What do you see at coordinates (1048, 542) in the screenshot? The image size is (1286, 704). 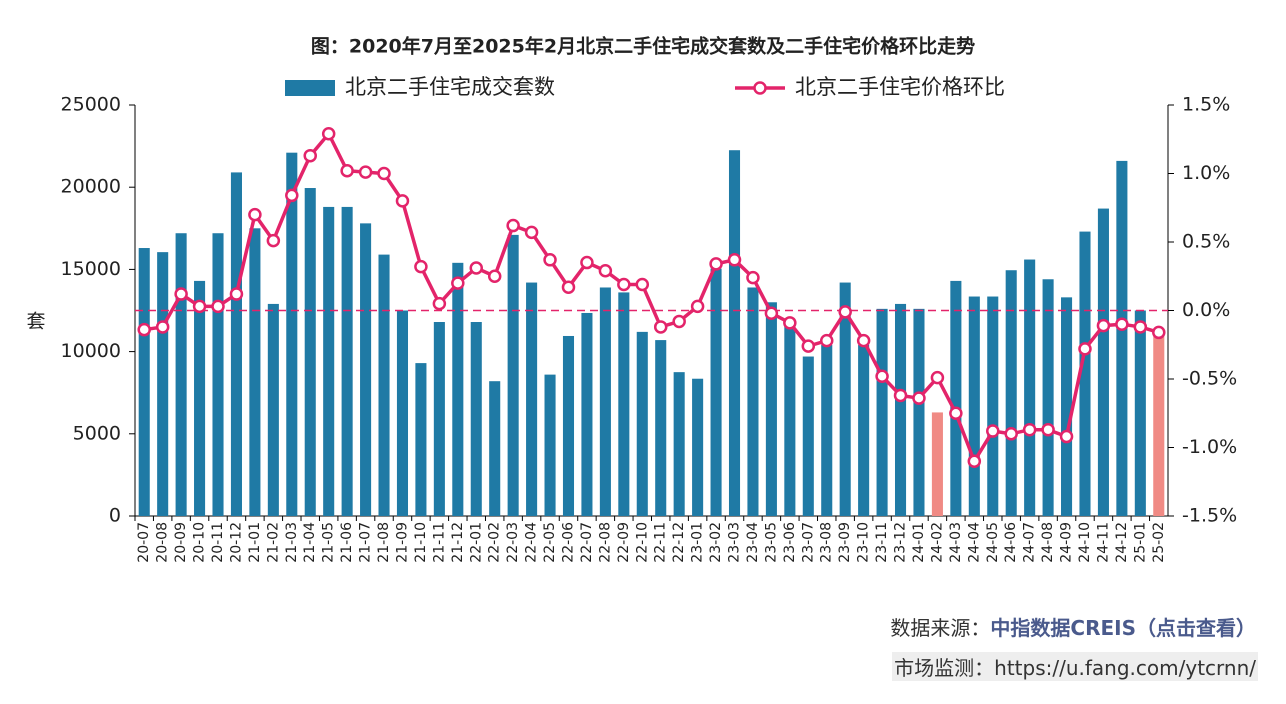 I see `x-tick-label: 24-08` at bounding box center [1048, 542].